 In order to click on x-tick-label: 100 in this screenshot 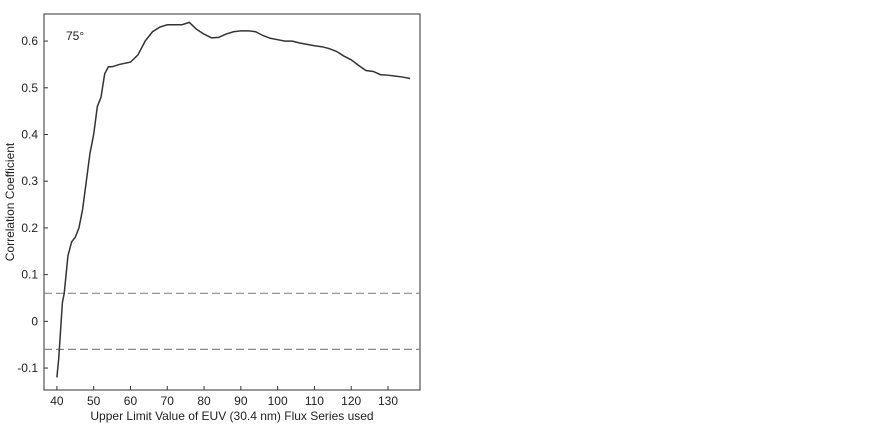, I will do `click(278, 401)`.